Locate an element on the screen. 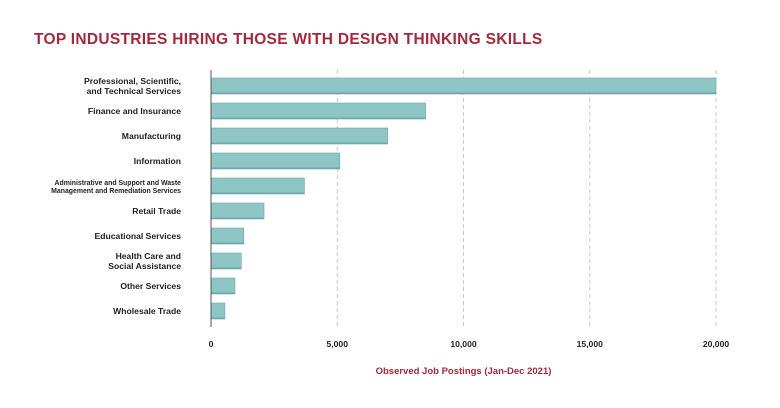  category-label-line: Management and Remediation Services is located at coordinates (116, 191).